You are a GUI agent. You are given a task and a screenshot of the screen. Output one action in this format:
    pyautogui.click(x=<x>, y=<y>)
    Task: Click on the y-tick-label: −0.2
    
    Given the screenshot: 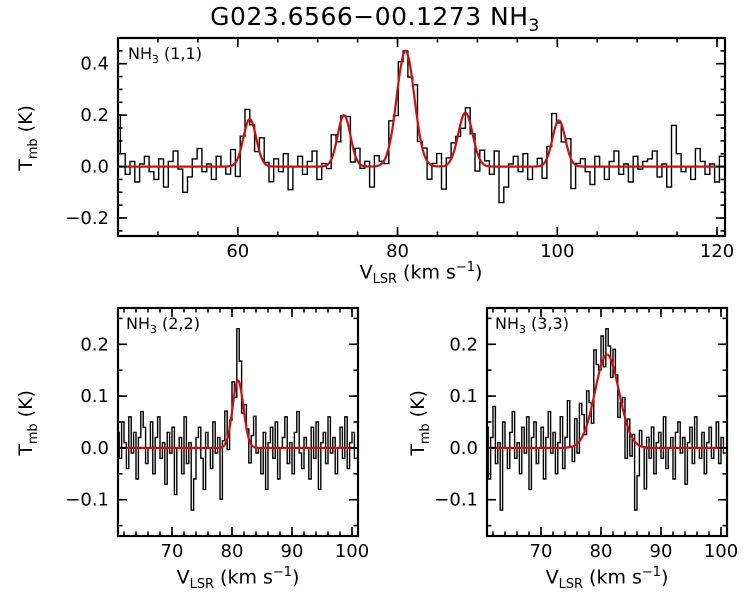 What is the action you would take?
    pyautogui.click(x=87, y=218)
    